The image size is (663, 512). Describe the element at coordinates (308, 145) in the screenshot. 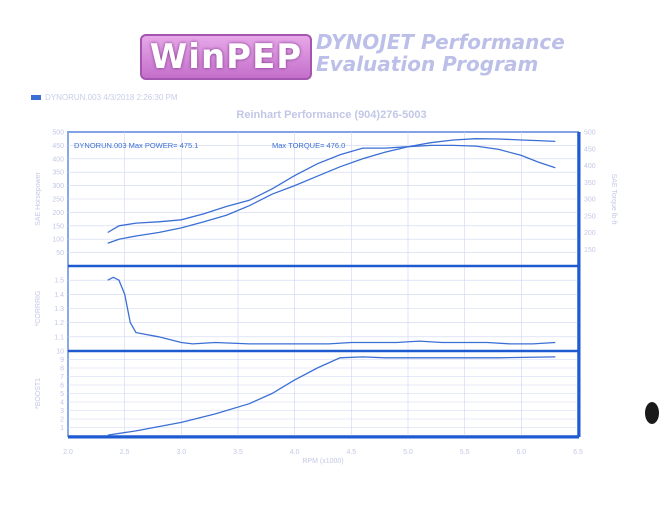

I see `max-torque-annotation: Max TORQUE= 476.0` at that location.